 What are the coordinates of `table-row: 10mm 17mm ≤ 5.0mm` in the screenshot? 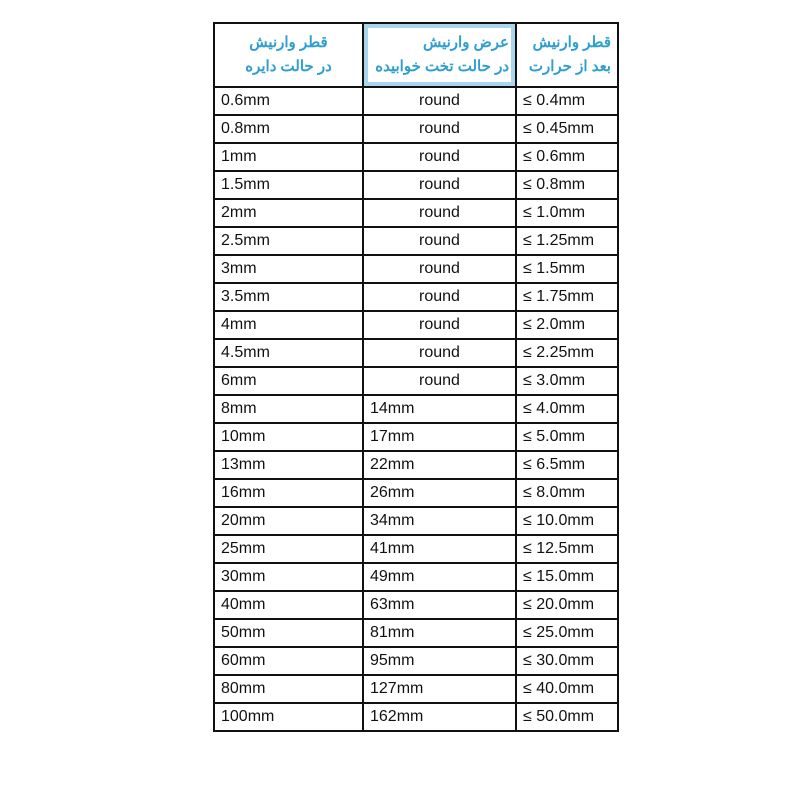 It's located at (416, 437).